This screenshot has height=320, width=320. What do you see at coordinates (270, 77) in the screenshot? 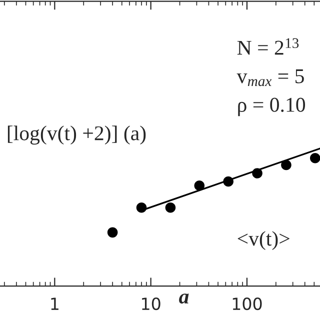
I see `text: v$_{max}$ = 5` at bounding box center [270, 77].